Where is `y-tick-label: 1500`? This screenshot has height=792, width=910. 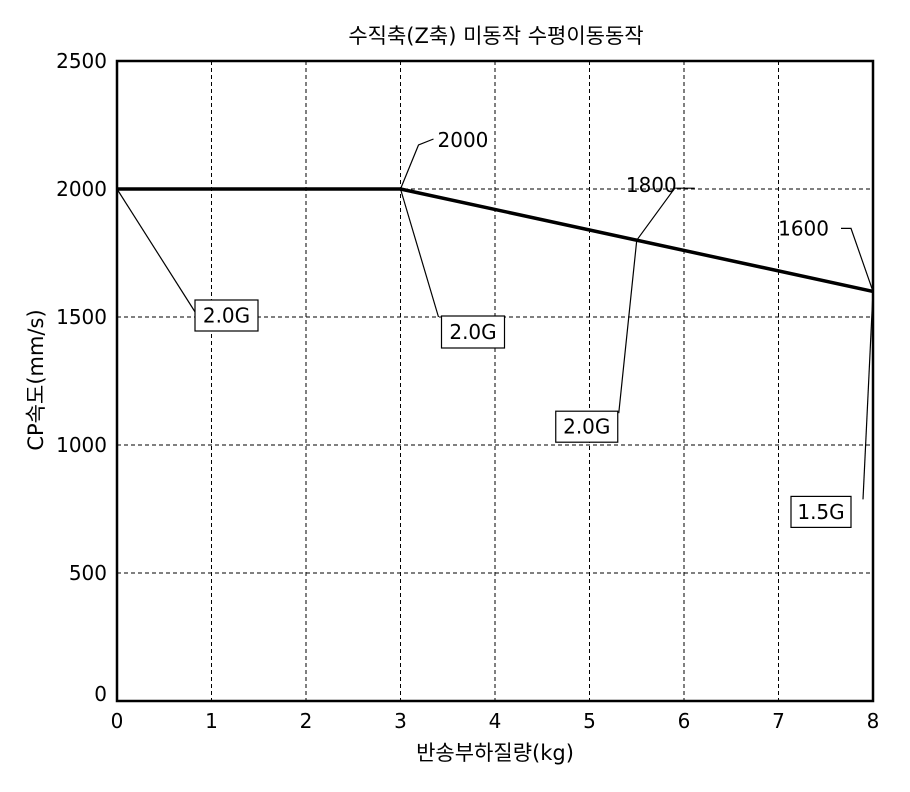
y-tick-label: 1500 is located at coordinates (81, 317).